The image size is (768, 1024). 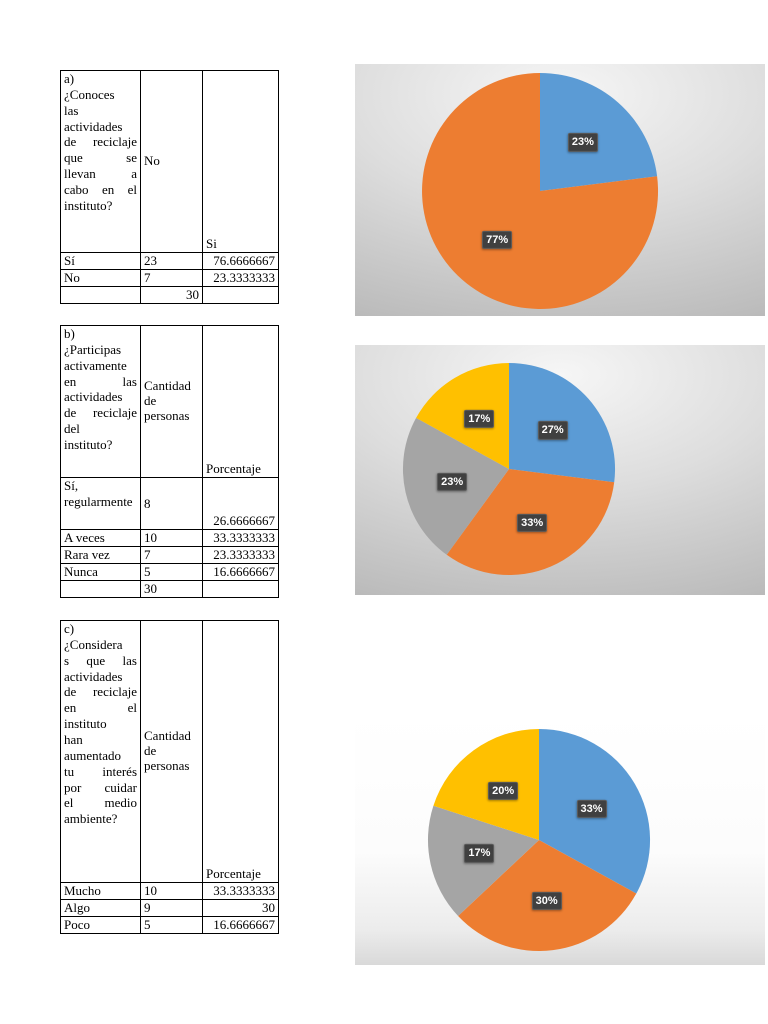 I want to click on table-row: Mucho 10 33.3333333, so click(x=169, y=891).